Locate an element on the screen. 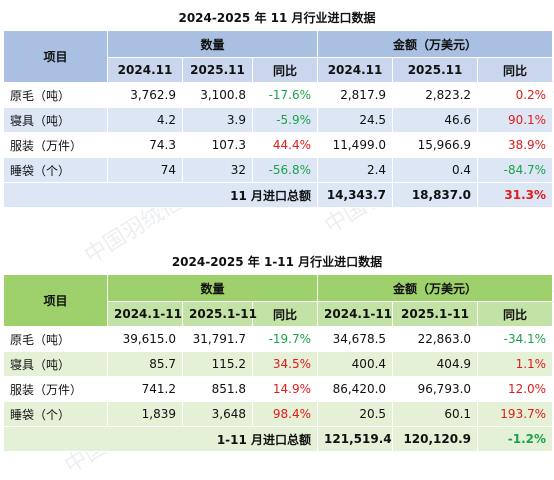 This screenshot has height=480, width=554. amt-yoy: 38.9% is located at coordinates (515, 145).